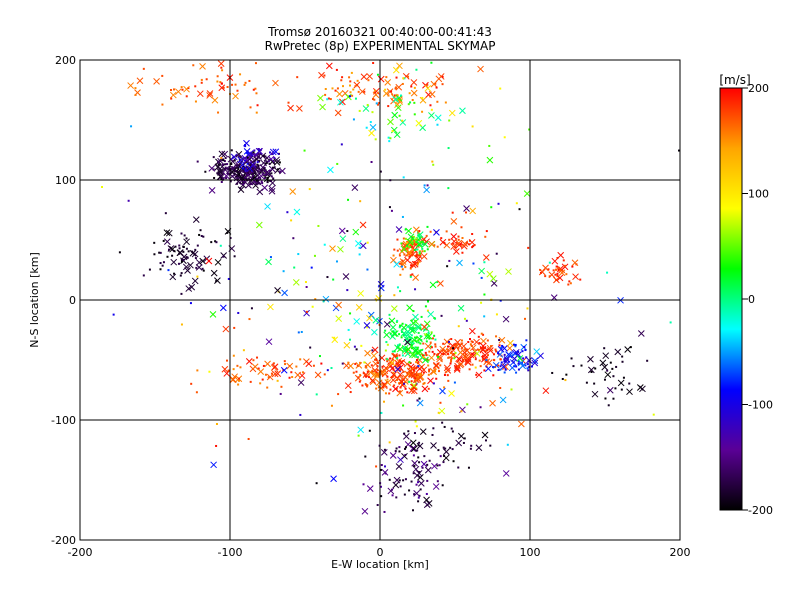 This screenshot has height=600, width=800. I want to click on y-axis-ticks: -200 -100 0 100 200, so click(63, 300).